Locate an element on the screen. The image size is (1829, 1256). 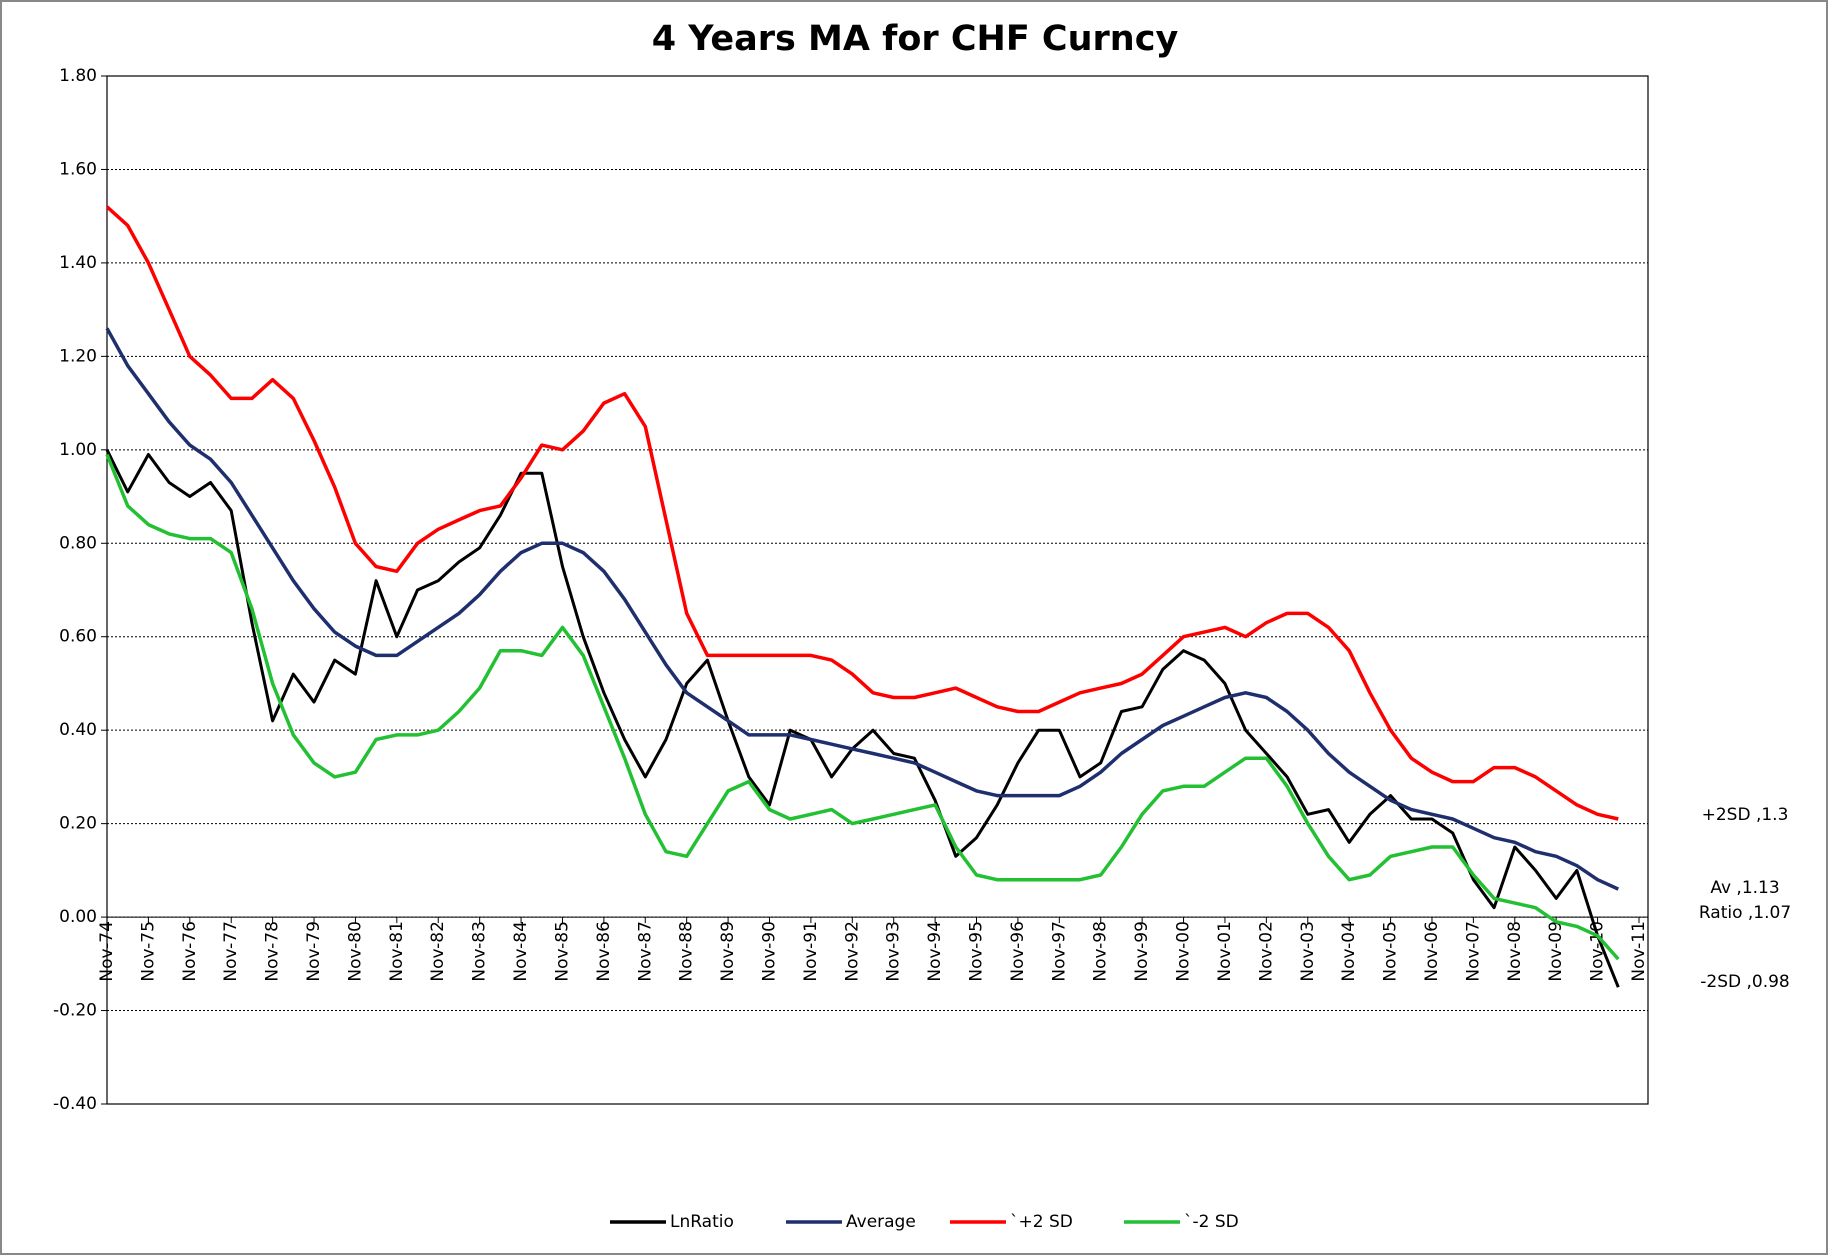
y-tick-label: 1.40 is located at coordinates (78, 263).